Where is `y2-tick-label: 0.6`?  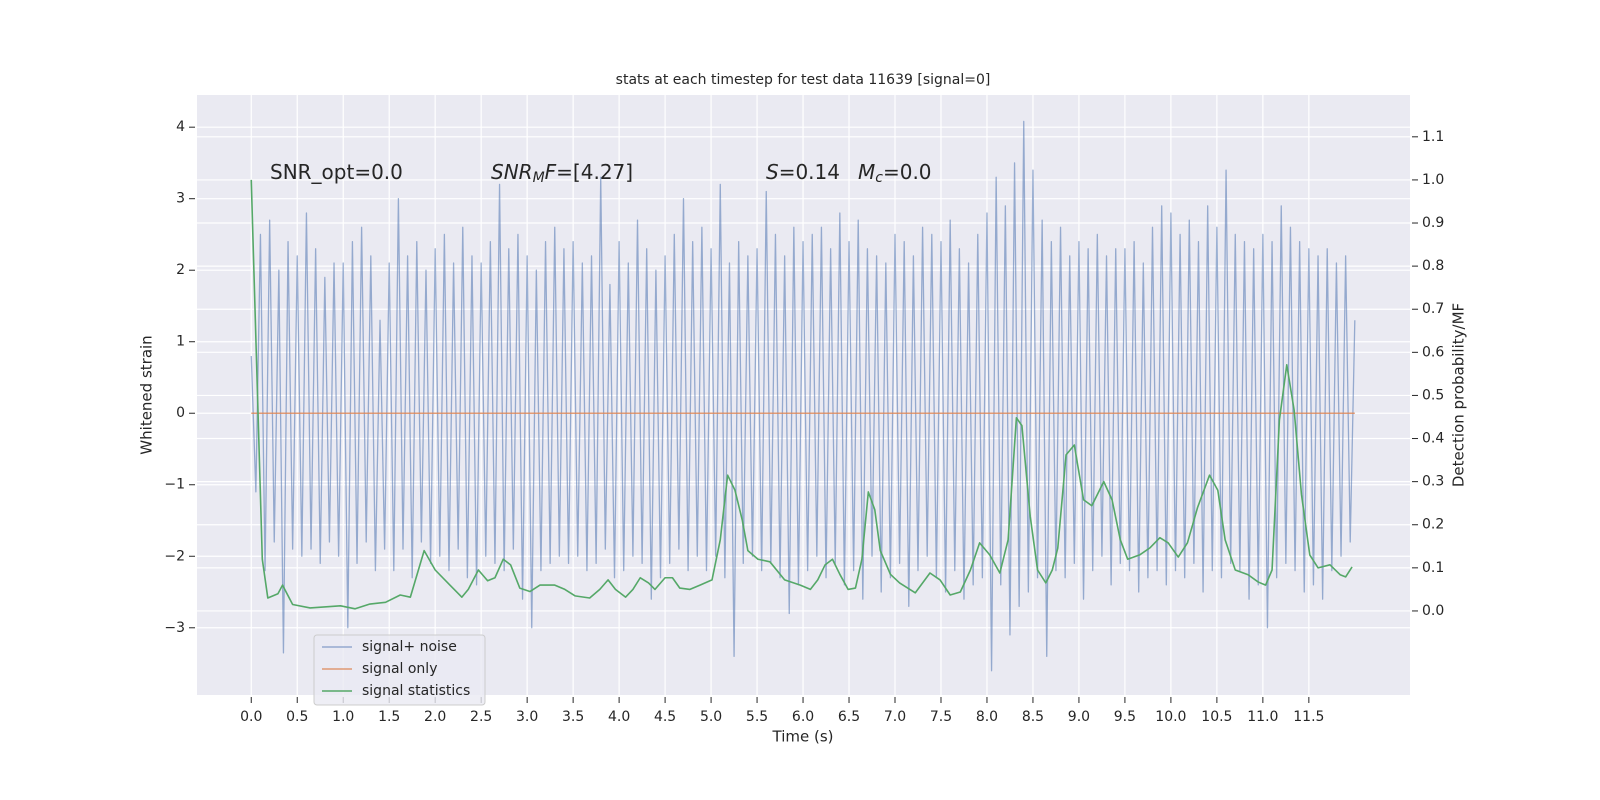 y2-tick-label: 0.6 is located at coordinates (1433, 352).